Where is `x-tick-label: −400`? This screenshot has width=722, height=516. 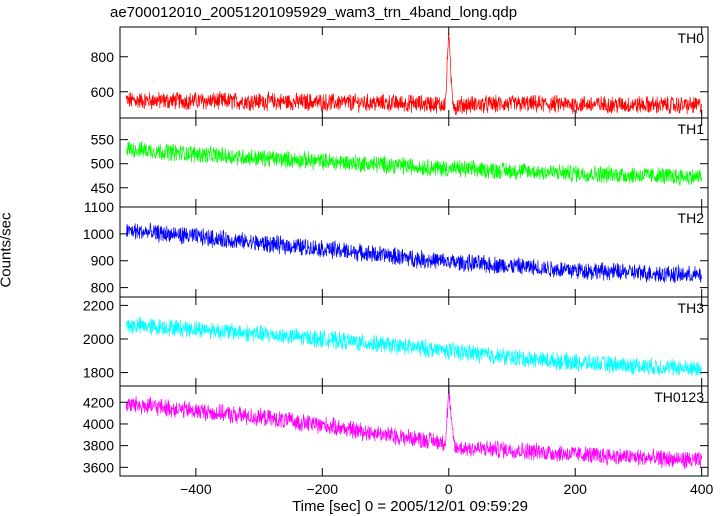 x-tick-label: −400 is located at coordinates (196, 489).